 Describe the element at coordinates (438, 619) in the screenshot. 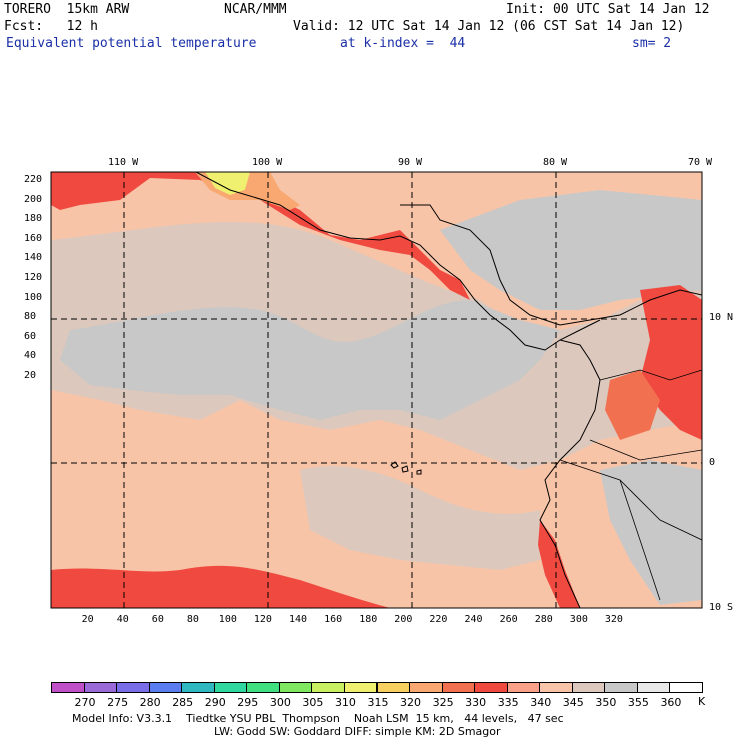

I see `x-tick-220: 220` at that location.